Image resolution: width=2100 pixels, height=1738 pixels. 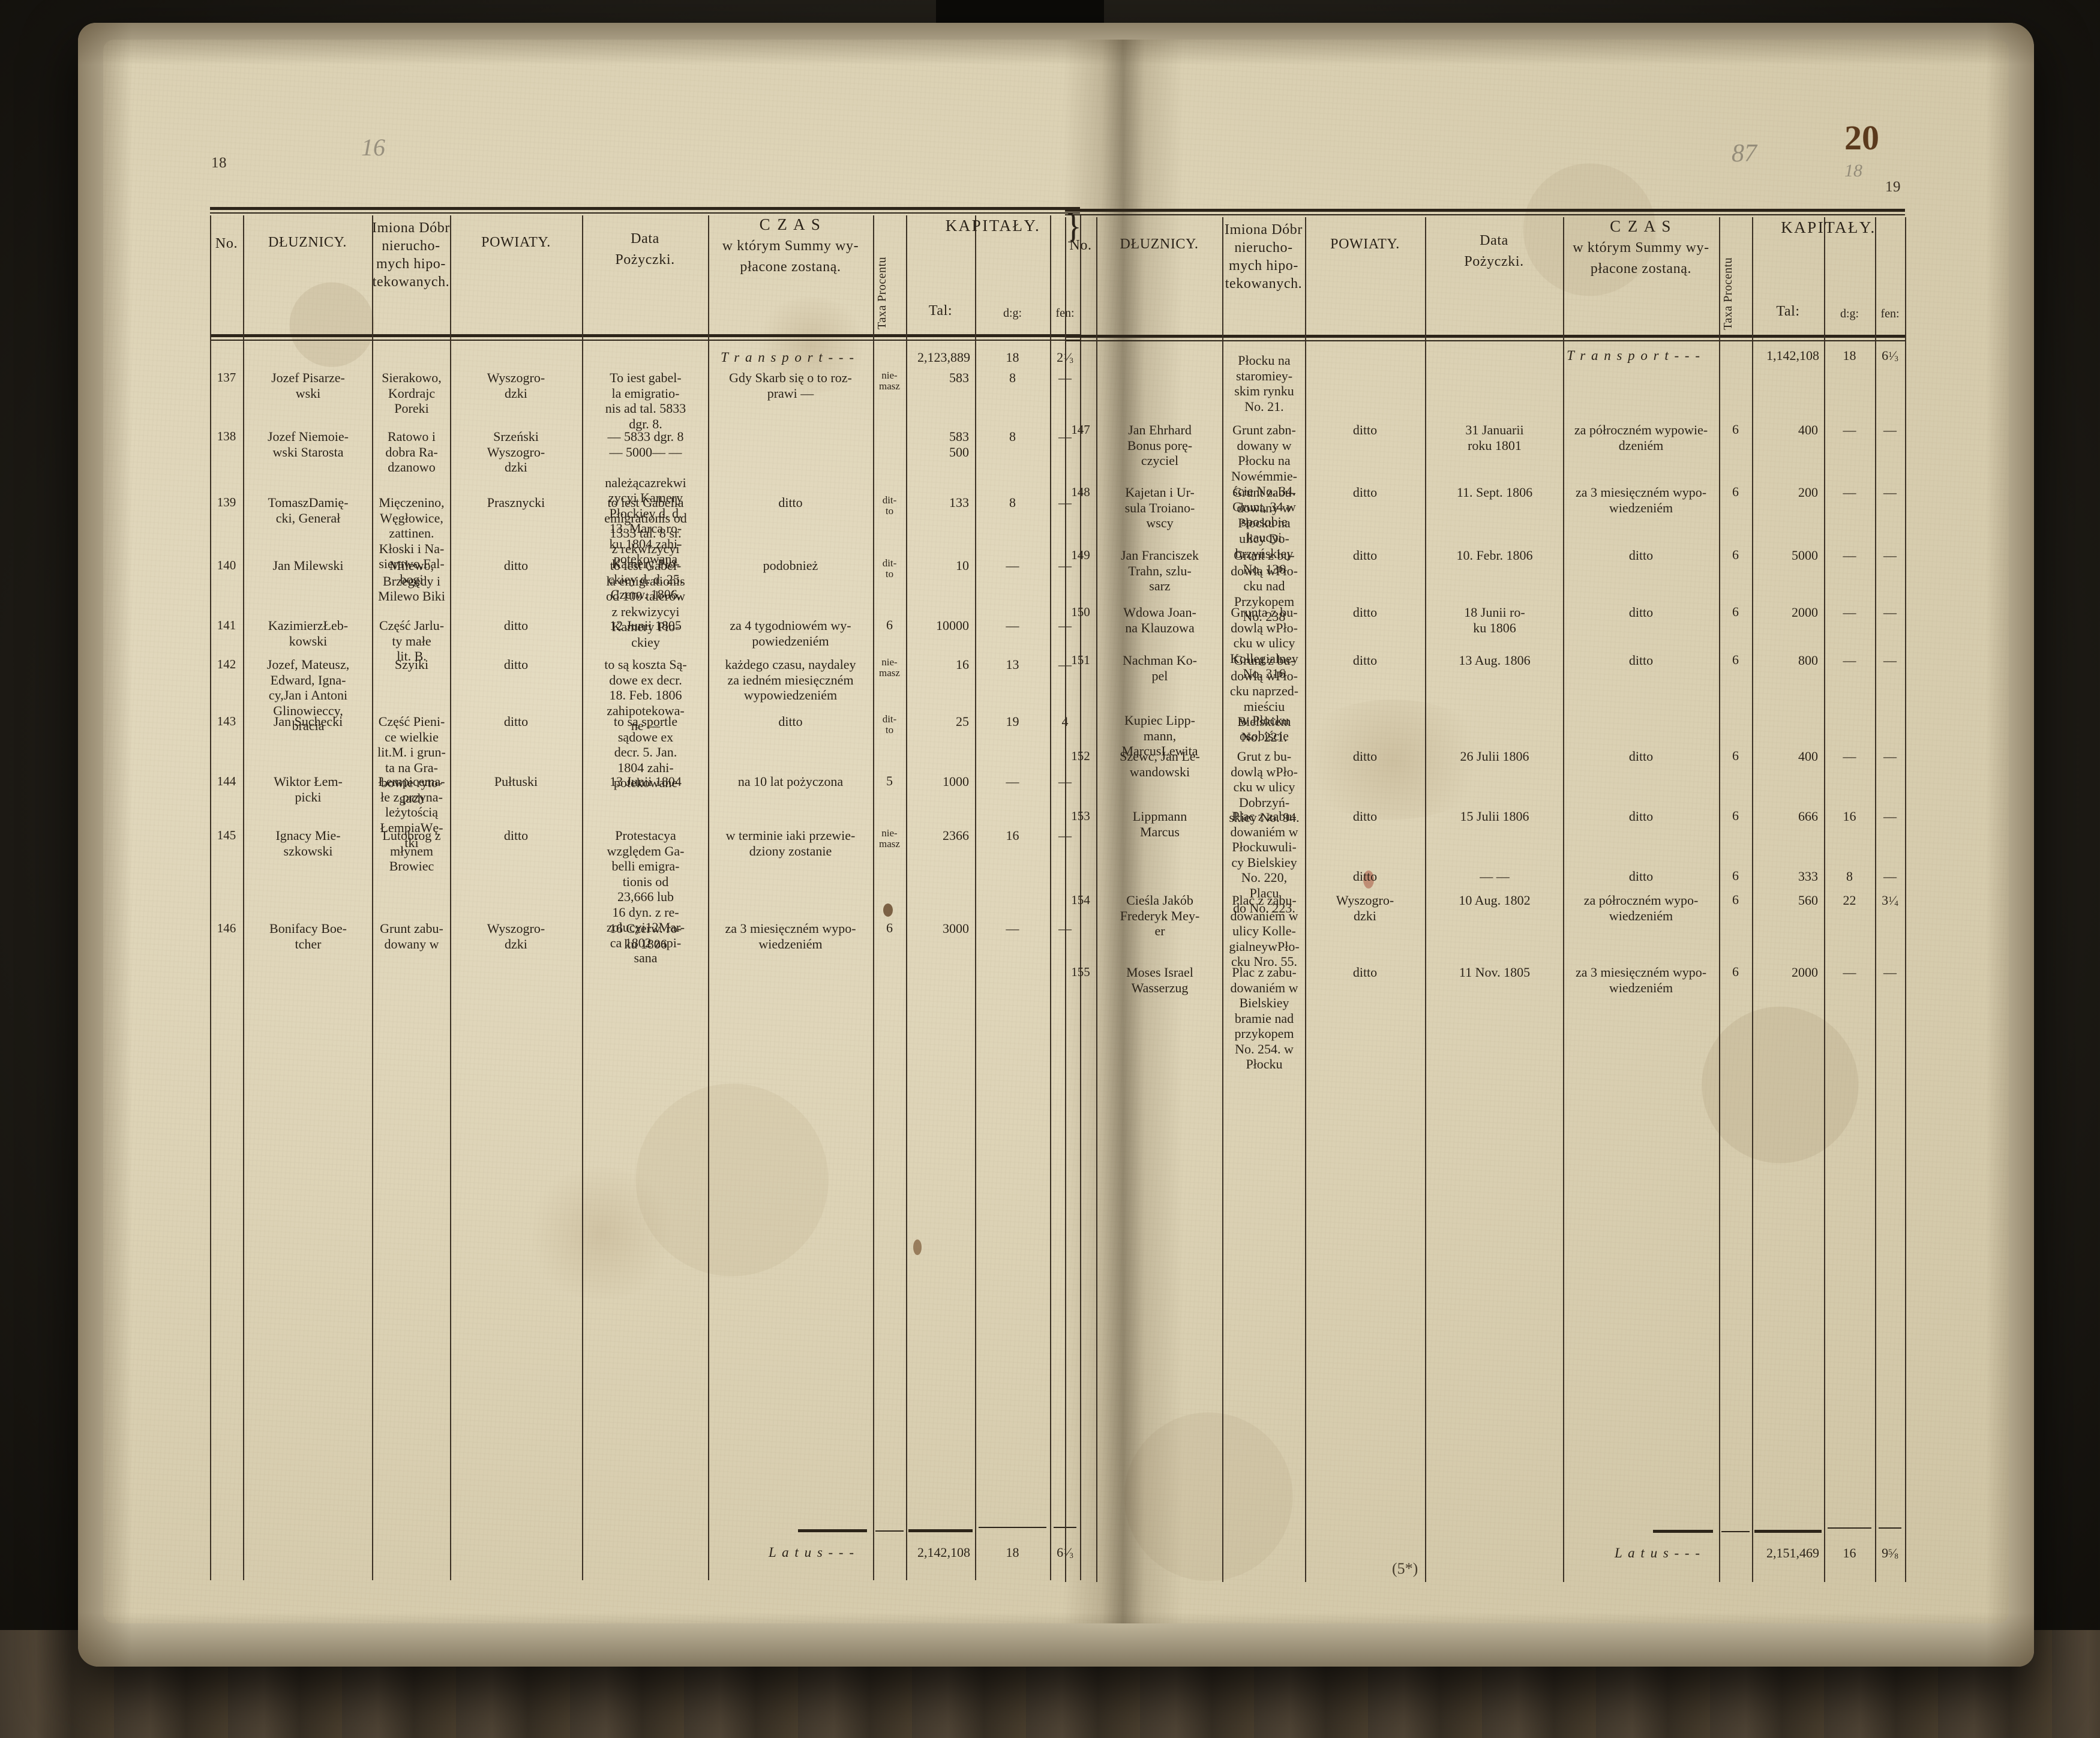 I want to click on capital-dg: 13, so click(x=1012, y=664).